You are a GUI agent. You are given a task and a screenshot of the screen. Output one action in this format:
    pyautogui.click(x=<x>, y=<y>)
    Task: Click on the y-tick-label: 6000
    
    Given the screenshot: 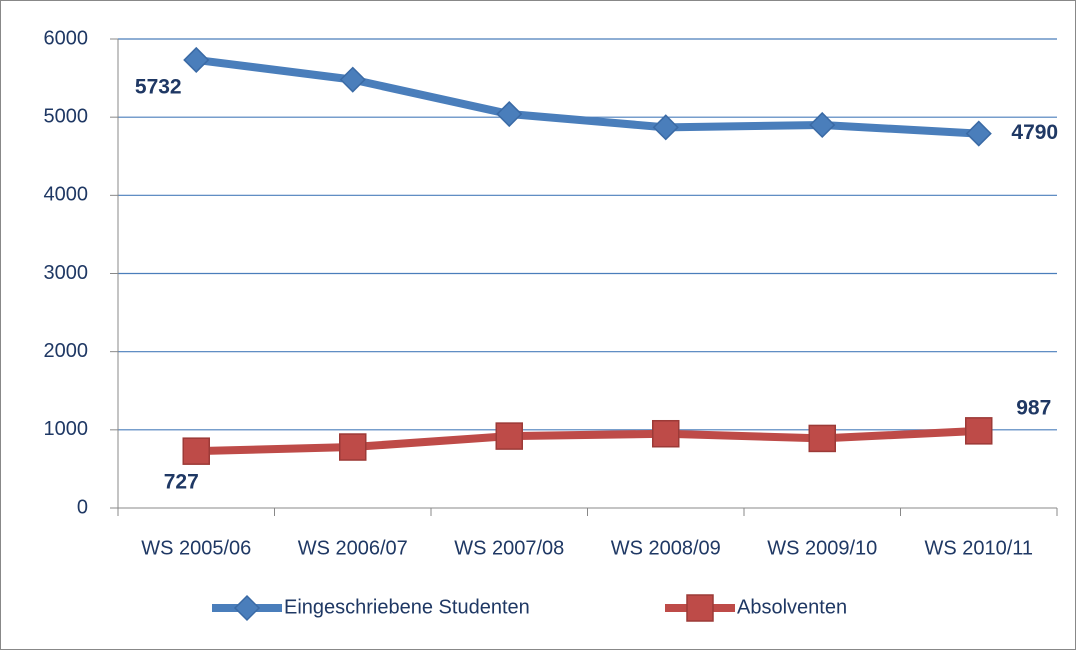 What is the action you would take?
    pyautogui.click(x=66, y=38)
    